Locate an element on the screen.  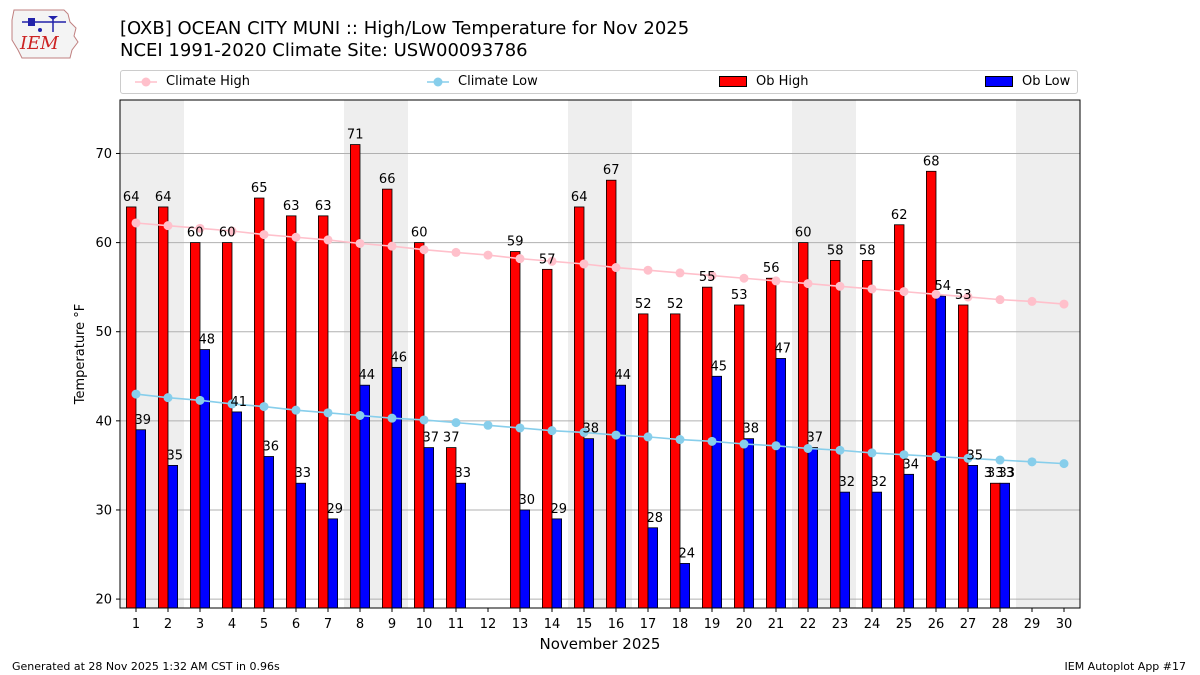
ob-low-label: 34 is located at coordinates (911, 464).